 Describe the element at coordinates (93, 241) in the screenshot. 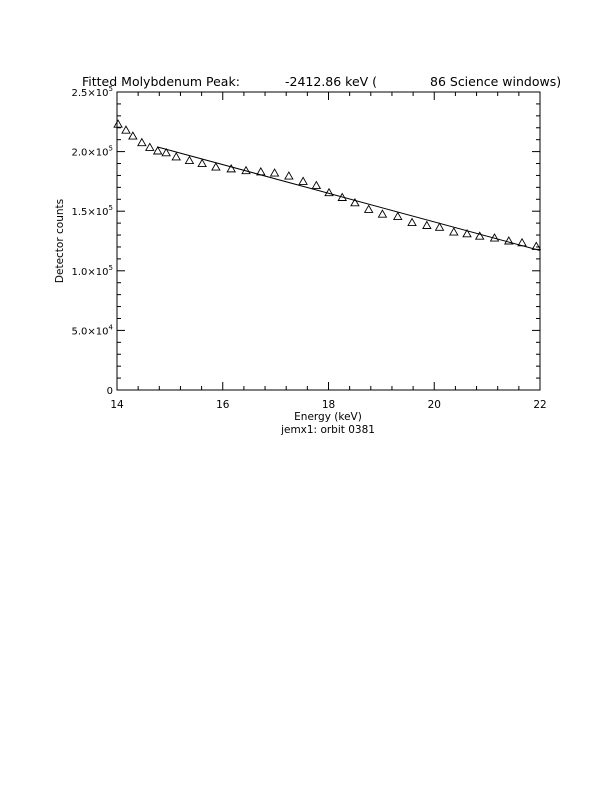

I see `y-axis-tick-labels: 0 5.0×10⁴ 1.0×10⁵ 1.5×10⁵ 2.0×10⁵ 2.5×10⁵` at that location.